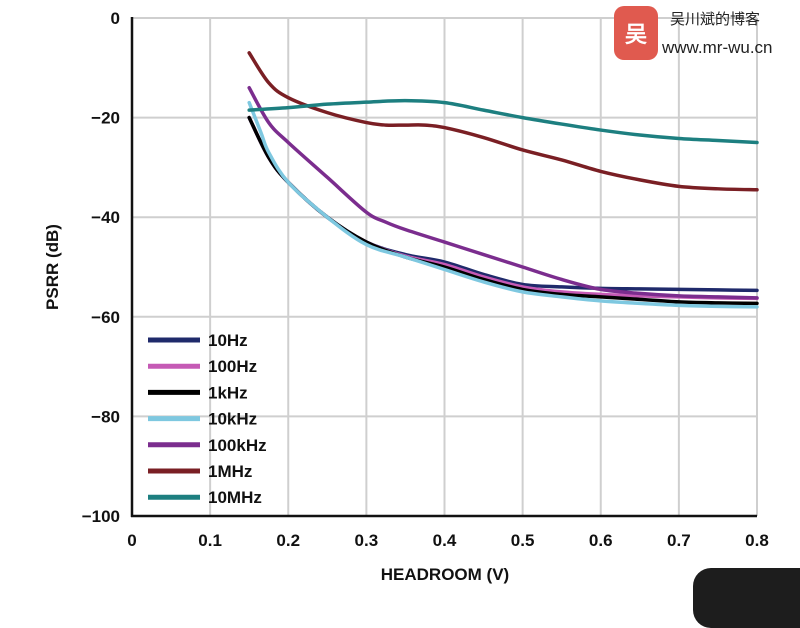  I want to click on legend-label: 100Hz, so click(232, 366).